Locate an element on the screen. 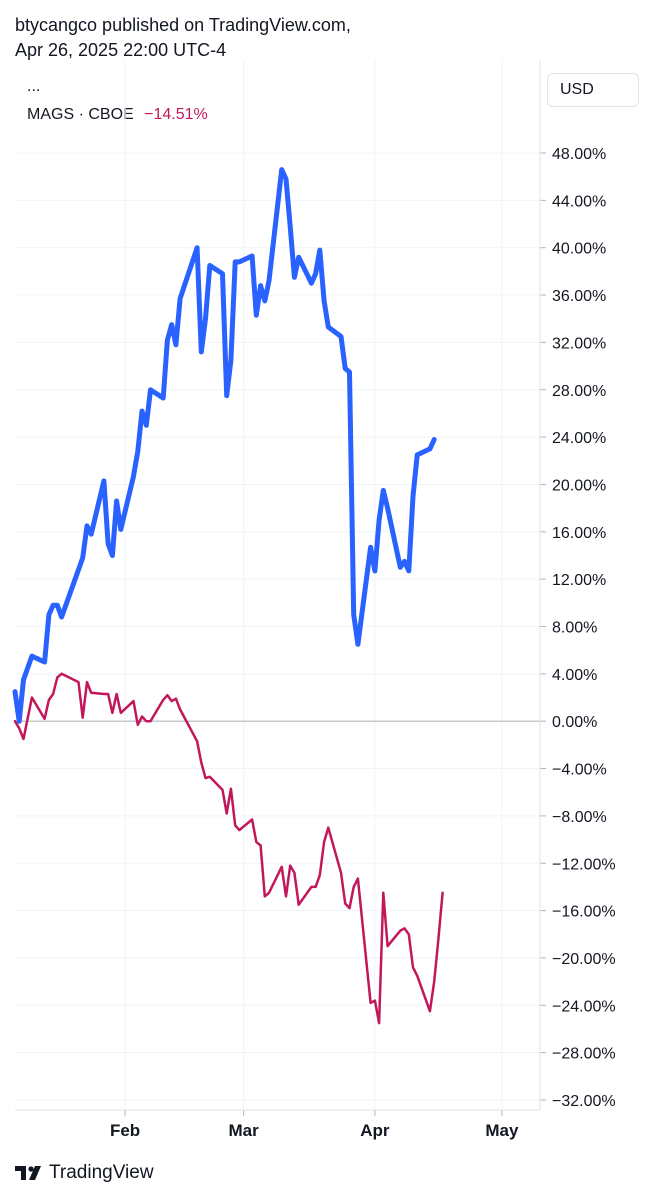 This screenshot has height=1200, width=662. y-tick-label: 12.00% is located at coordinates (579, 580).